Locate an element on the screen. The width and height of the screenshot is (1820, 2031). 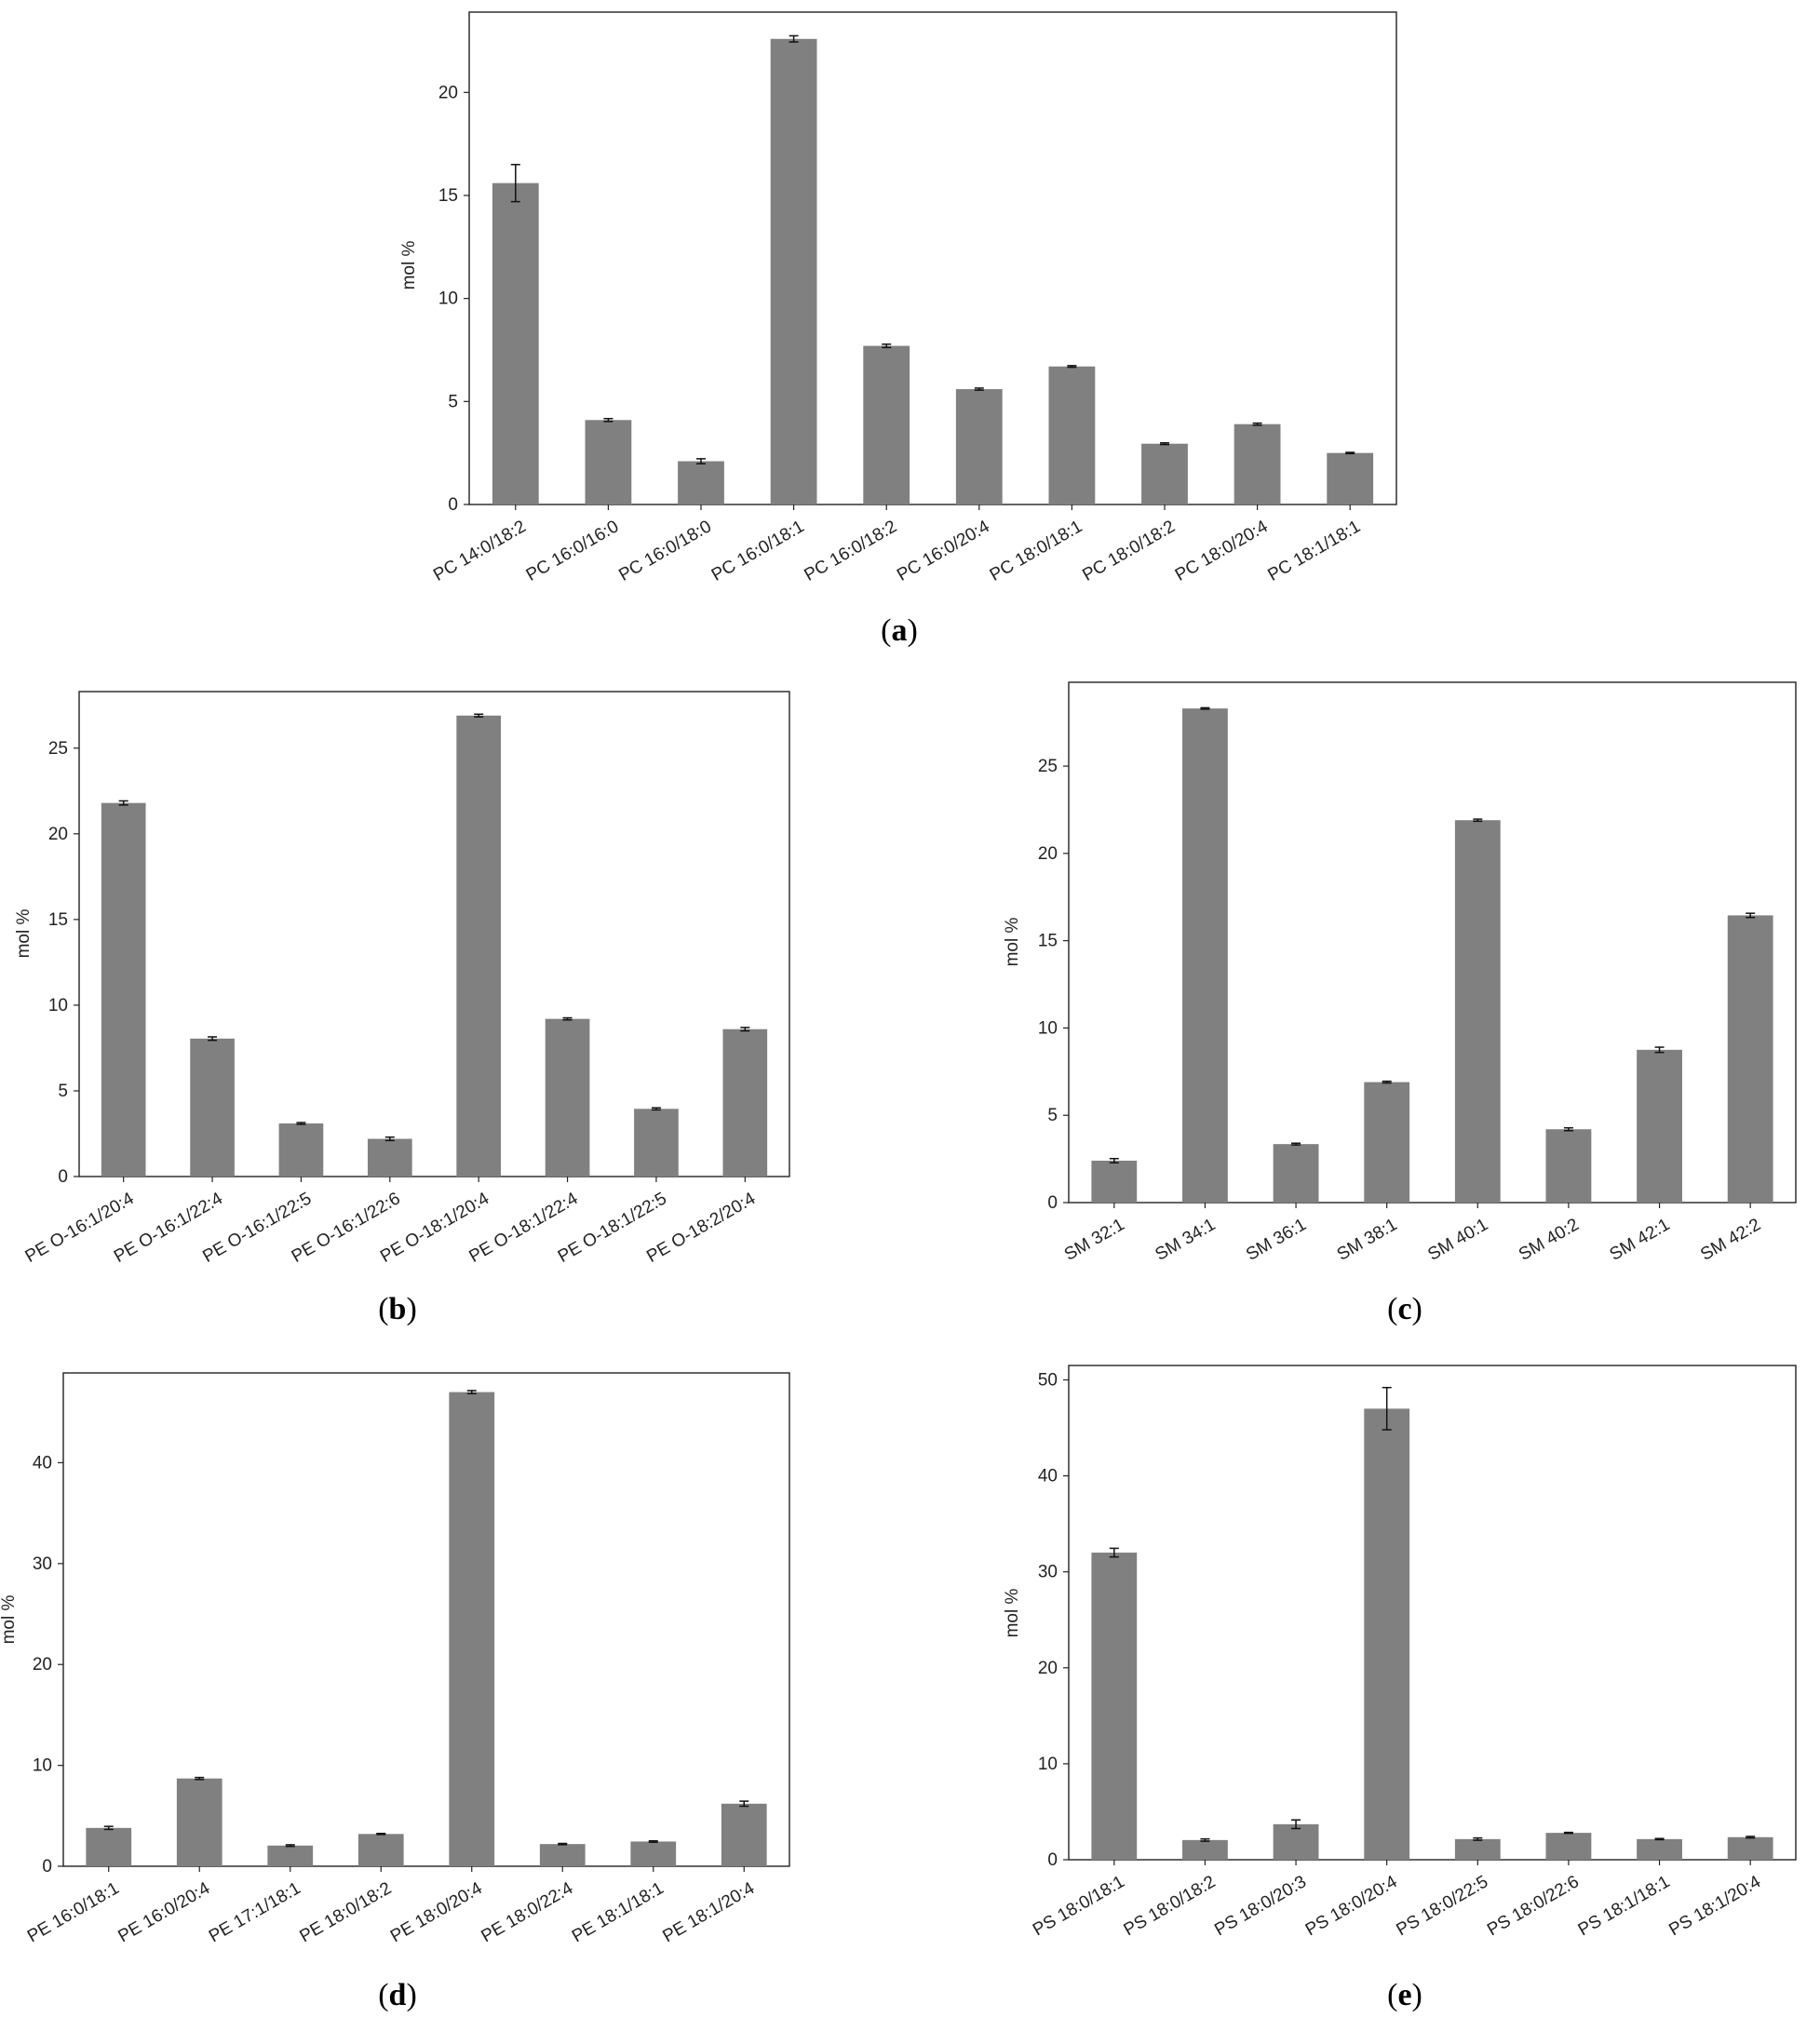
x-tick-label: SM 42:2 is located at coordinates (1730, 1240).